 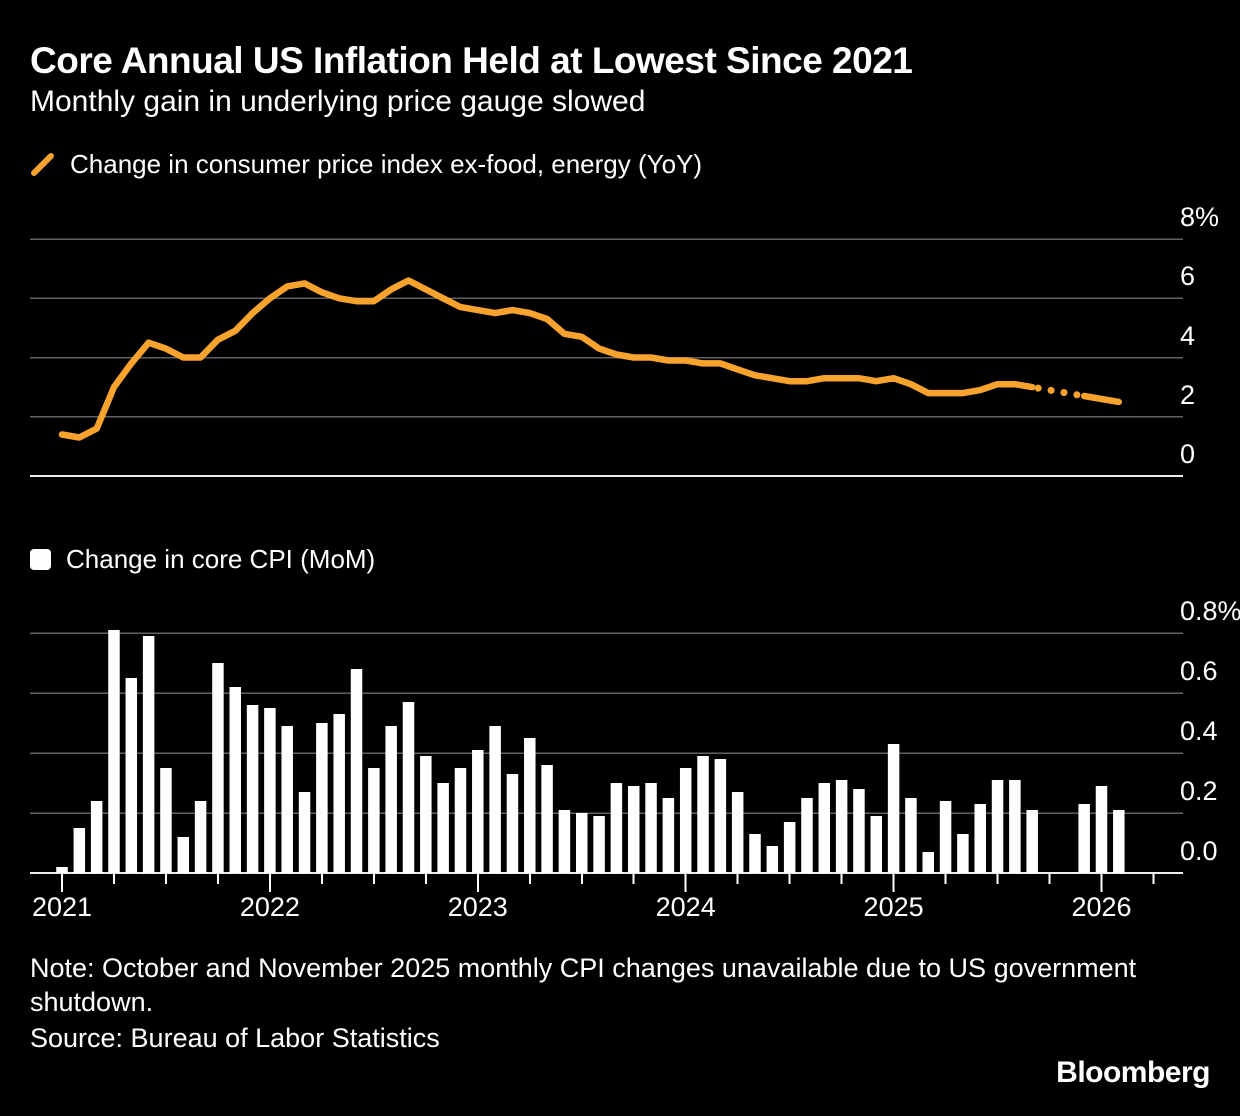 What do you see at coordinates (1199, 791) in the screenshot?
I see `y-tick-label: 0.2` at bounding box center [1199, 791].